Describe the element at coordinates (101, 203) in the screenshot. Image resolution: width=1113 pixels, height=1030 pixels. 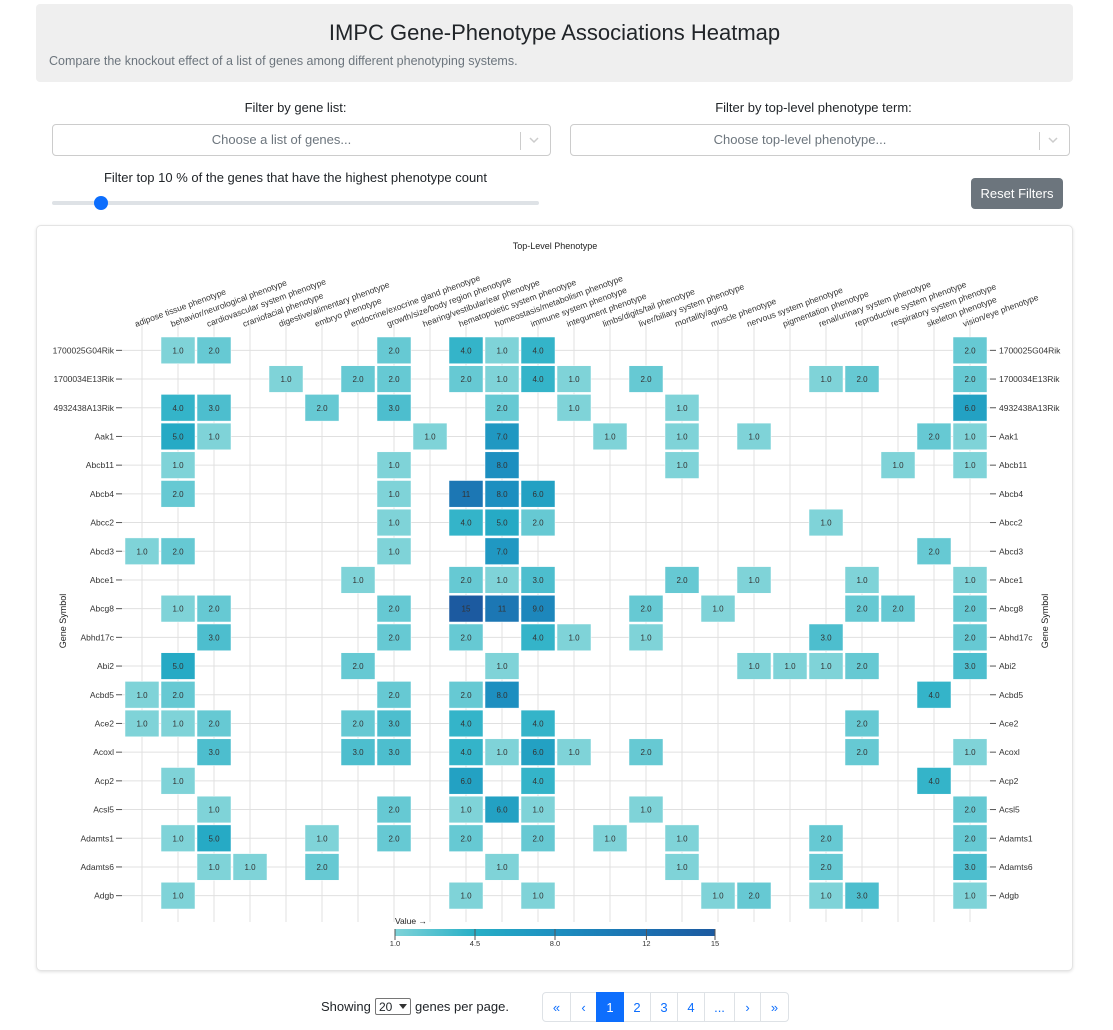
I see `slider-thumb` at that location.